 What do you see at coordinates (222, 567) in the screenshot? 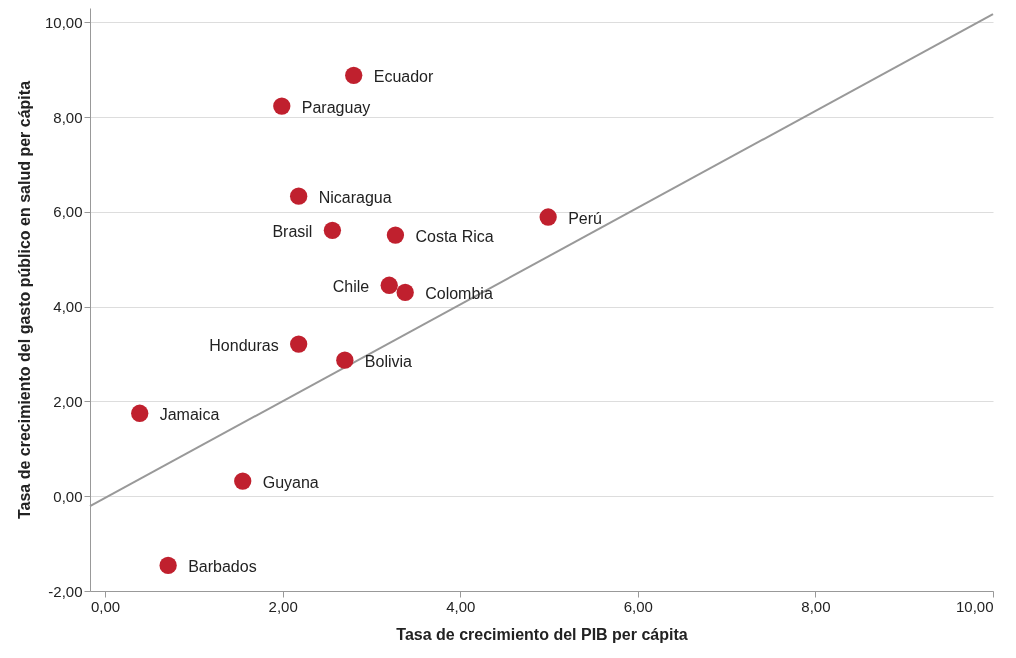
I see `annotation: Barbados` at bounding box center [222, 567].